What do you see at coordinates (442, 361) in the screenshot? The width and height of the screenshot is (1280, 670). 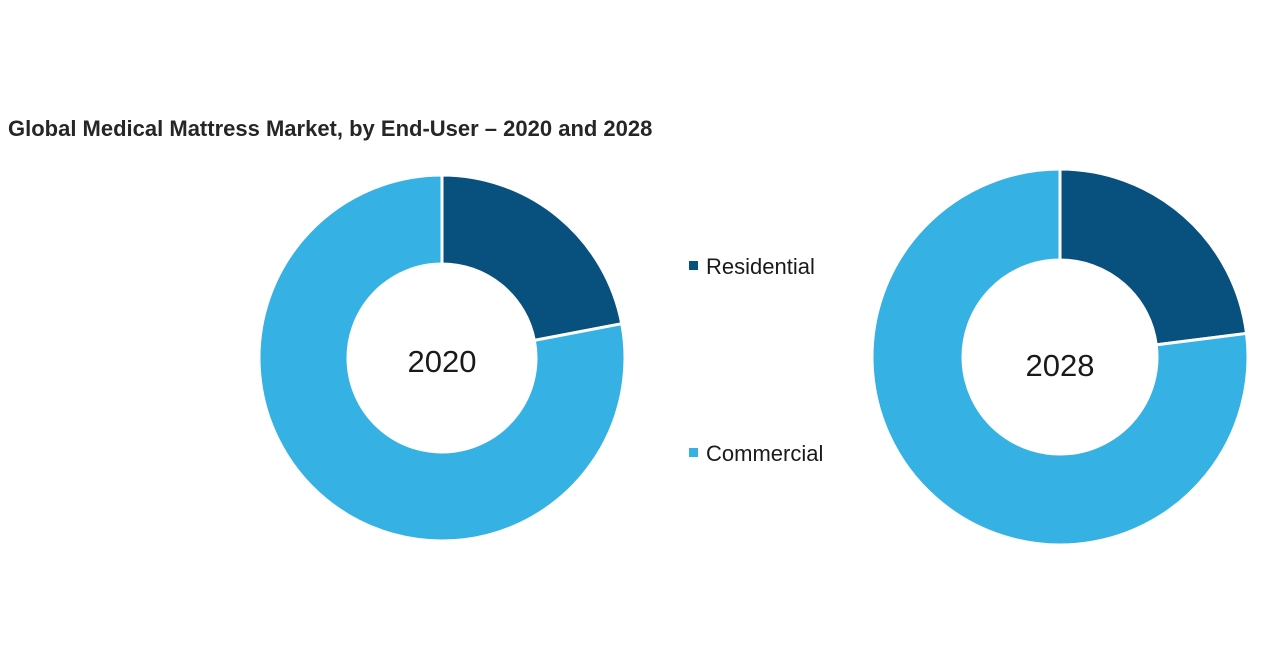 I see `donut-center-label-2020: 2020` at bounding box center [442, 361].